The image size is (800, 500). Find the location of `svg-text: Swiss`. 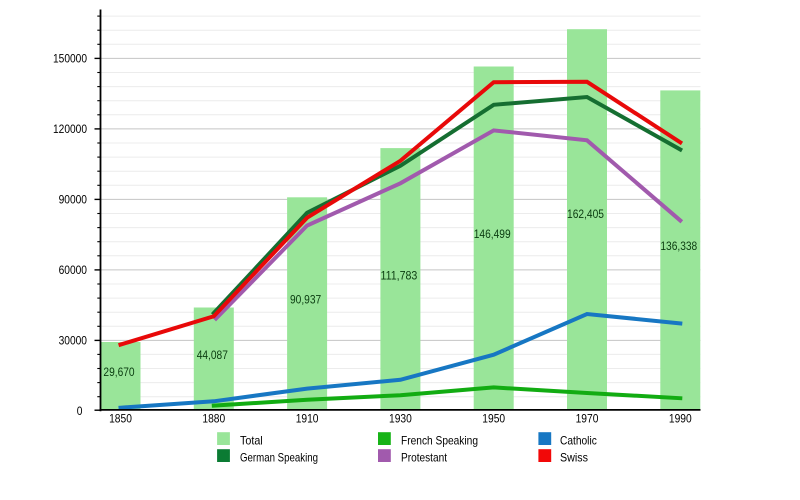

svg-text: Swiss is located at coordinates (574, 458).